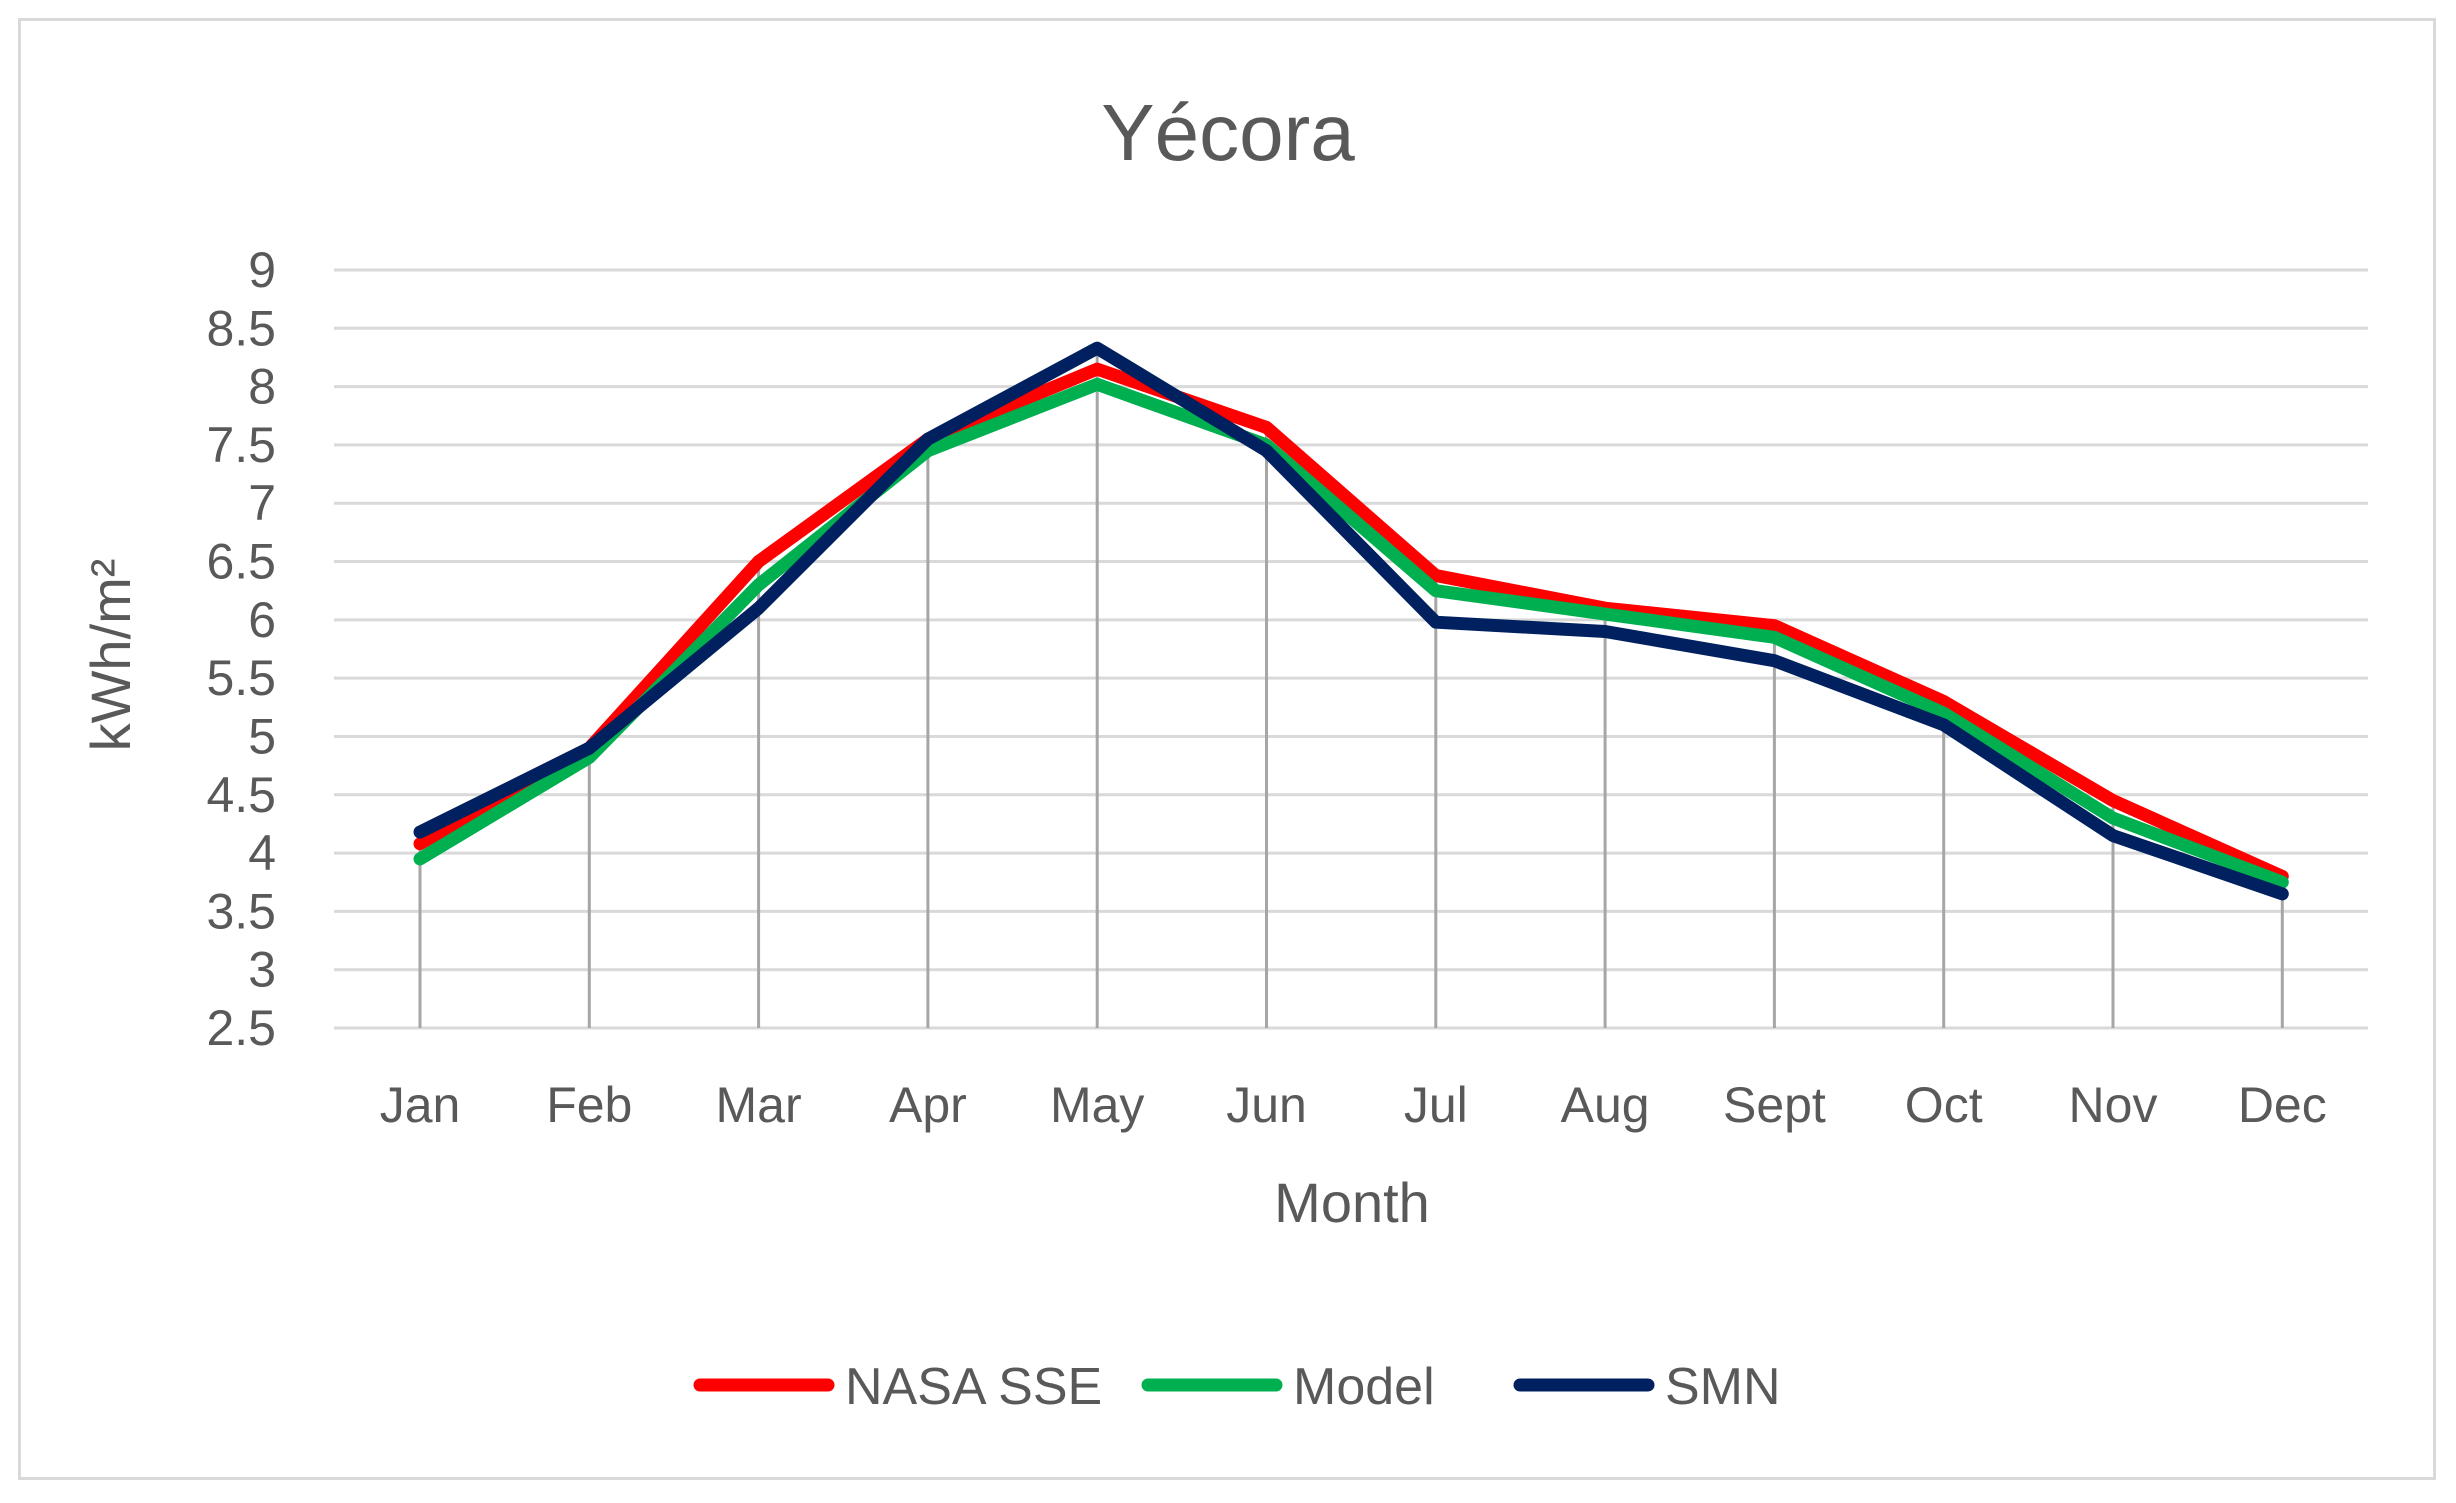 This screenshot has width=2456, height=1503. Describe the element at coordinates (973, 1387) in the screenshot. I see `legend-label: NASA SSE` at that location.